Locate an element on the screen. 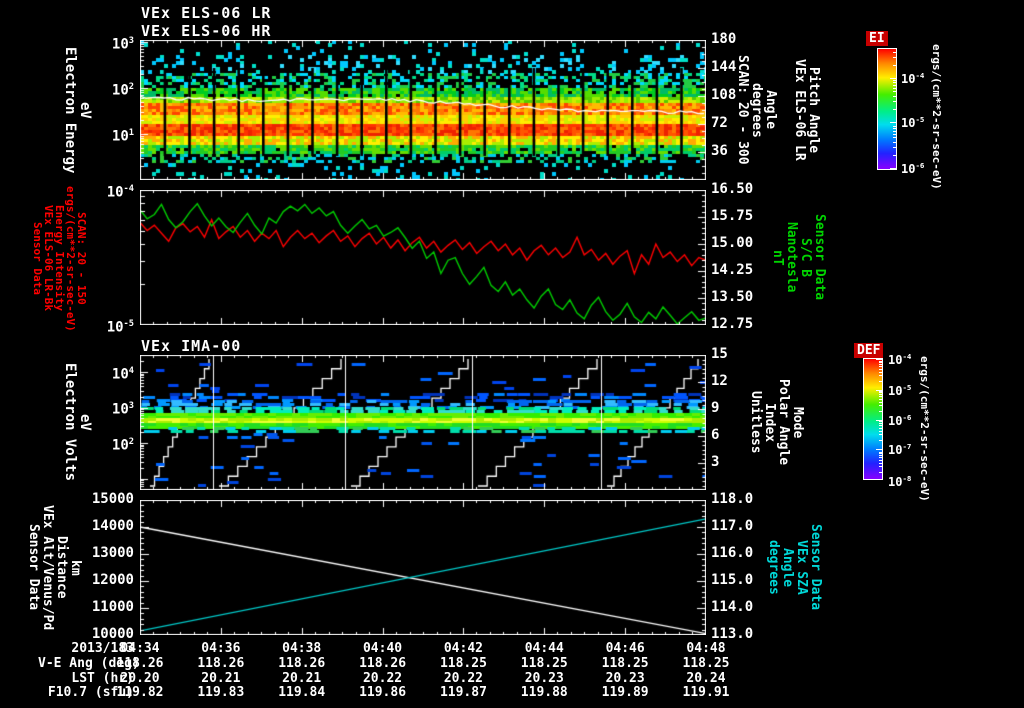 This screenshot has height=708, width=1024. date-label: 2013/183 is located at coordinates (102, 648).